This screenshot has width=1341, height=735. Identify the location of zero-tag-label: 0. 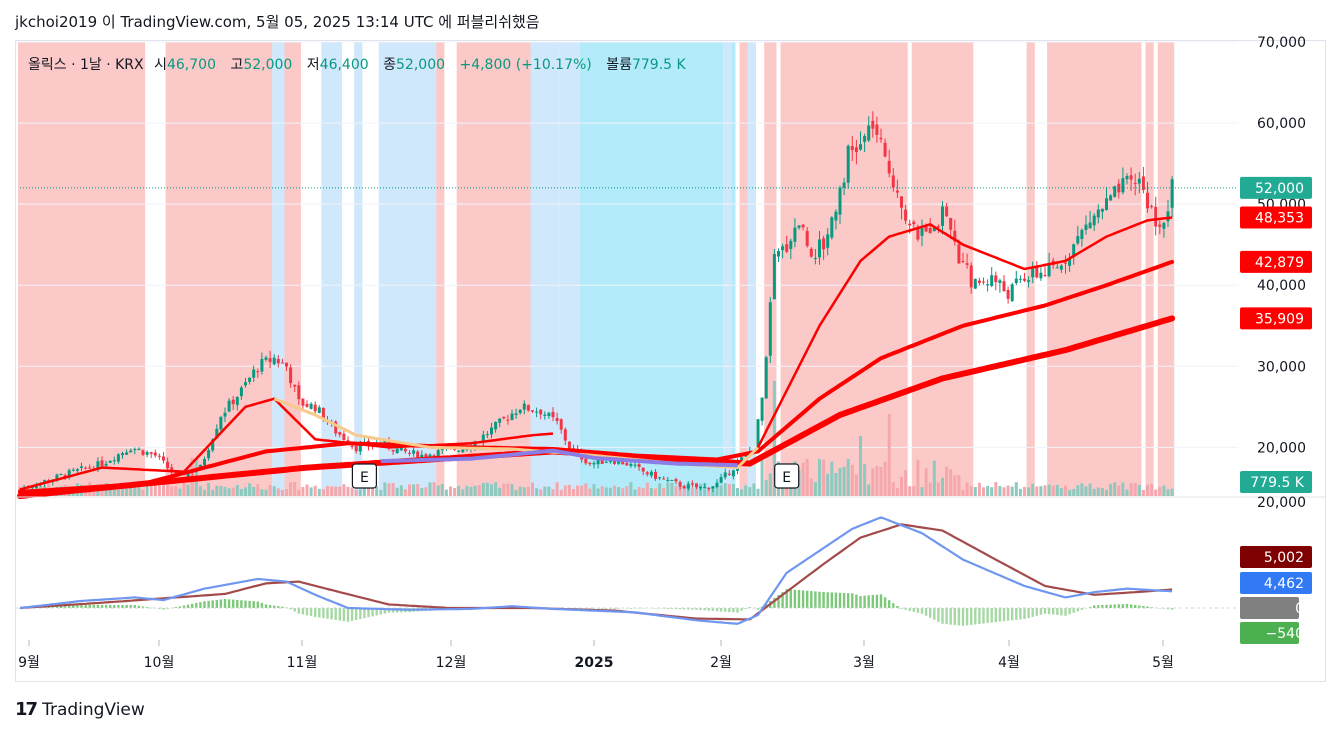
(1299, 609).